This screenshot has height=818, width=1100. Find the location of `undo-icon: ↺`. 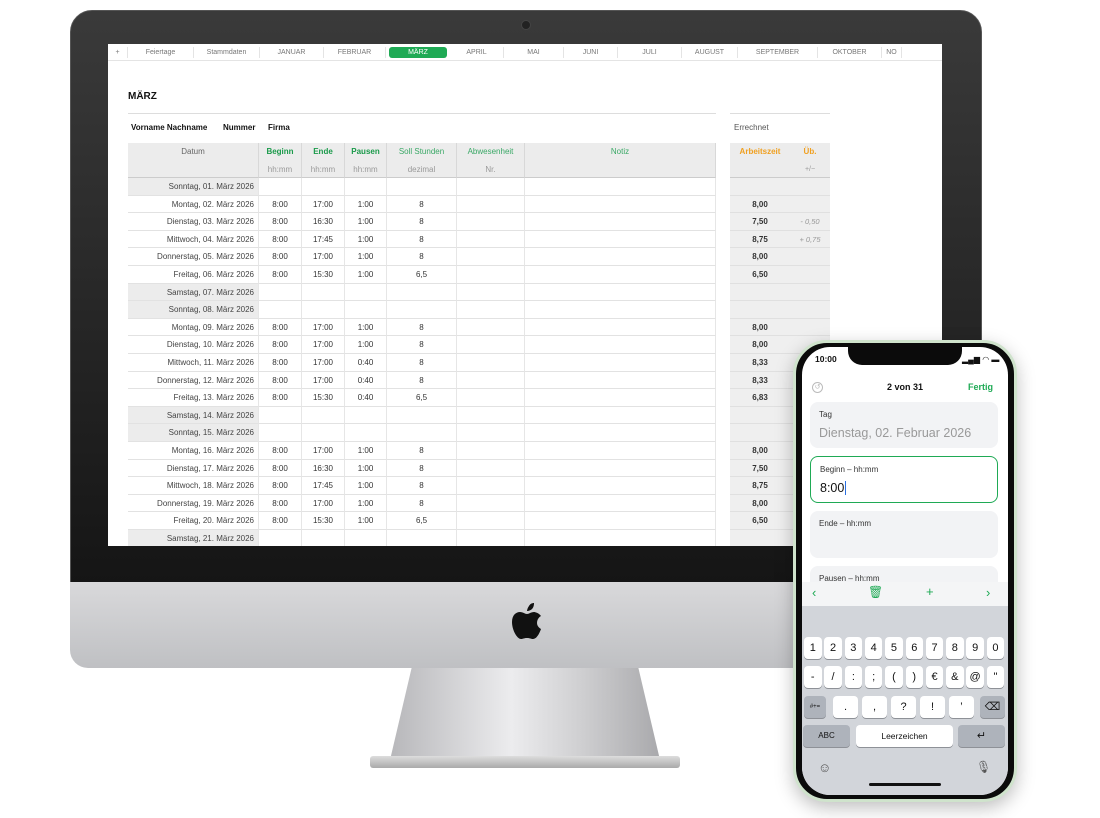

undo-icon: ↺ is located at coordinates (817, 387).